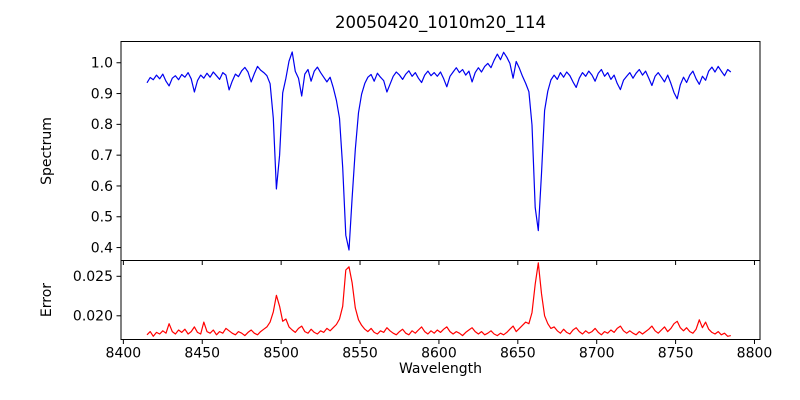 The width and height of the screenshot is (800, 400). Describe the element at coordinates (755, 354) in the screenshot. I see `x-tick-label: 8800` at that location.